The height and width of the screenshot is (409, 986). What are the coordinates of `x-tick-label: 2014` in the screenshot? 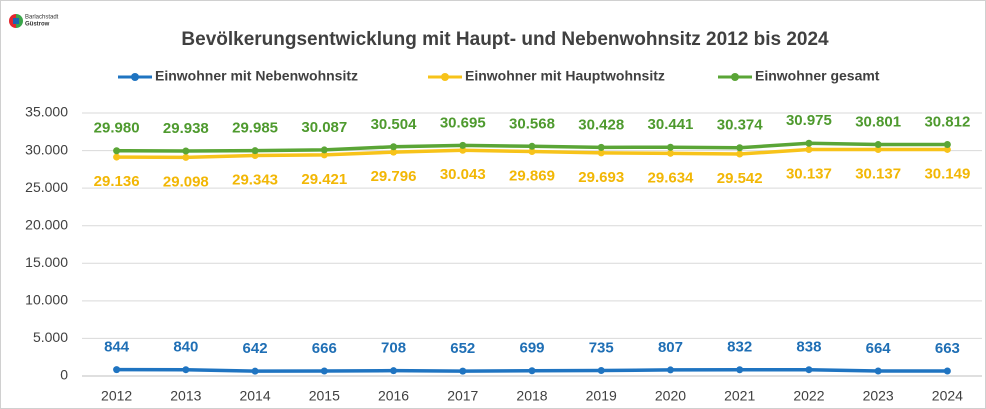 It's located at (254, 396).